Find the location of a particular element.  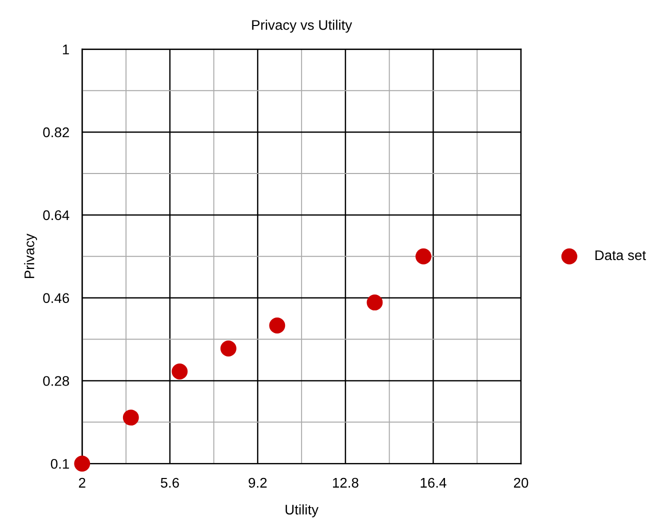

y-tick-label: 1 is located at coordinates (65, 49).